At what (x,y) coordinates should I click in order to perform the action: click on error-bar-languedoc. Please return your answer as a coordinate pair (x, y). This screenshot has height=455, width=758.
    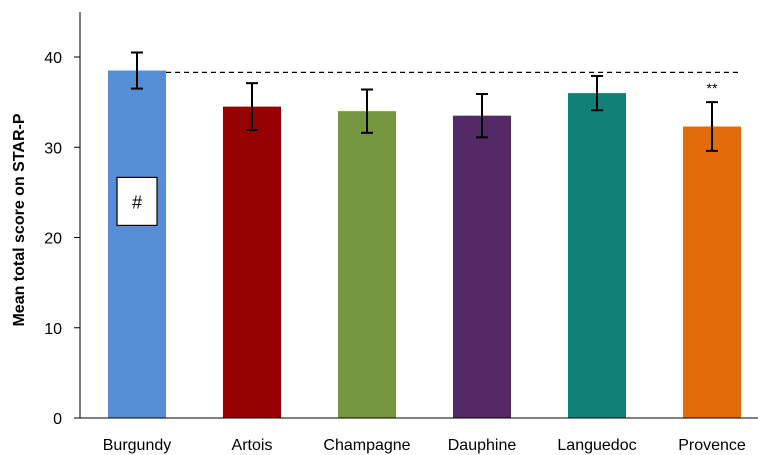
    Looking at the image, I should click on (597, 93).